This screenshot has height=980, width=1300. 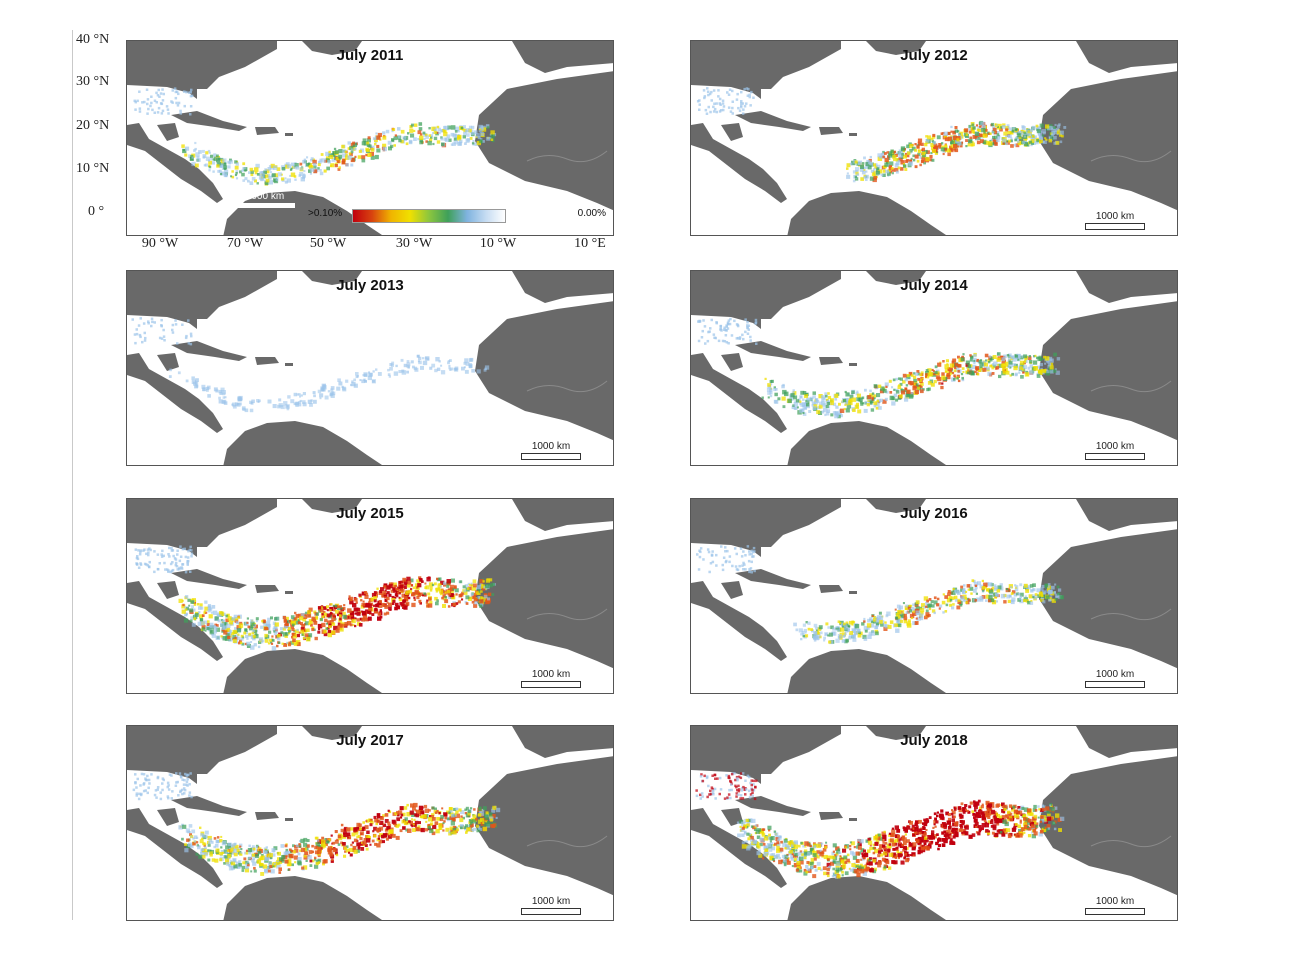 What do you see at coordinates (315, 598) in the screenshot?
I see `sargassum-density-layer` at bounding box center [315, 598].